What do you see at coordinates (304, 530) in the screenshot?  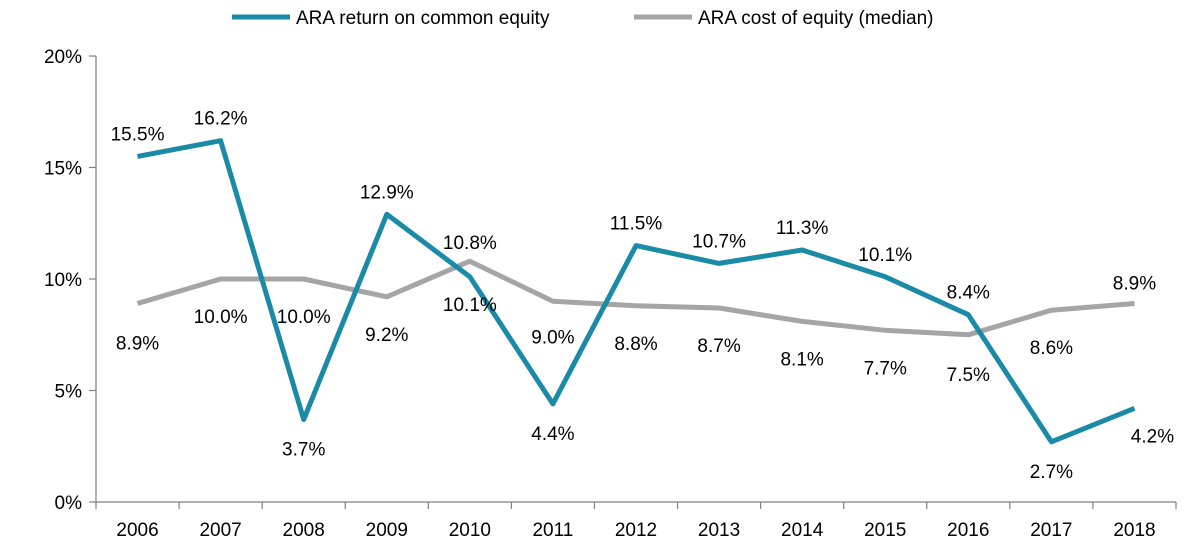 I see `x-tick-label: 2008` at bounding box center [304, 530].